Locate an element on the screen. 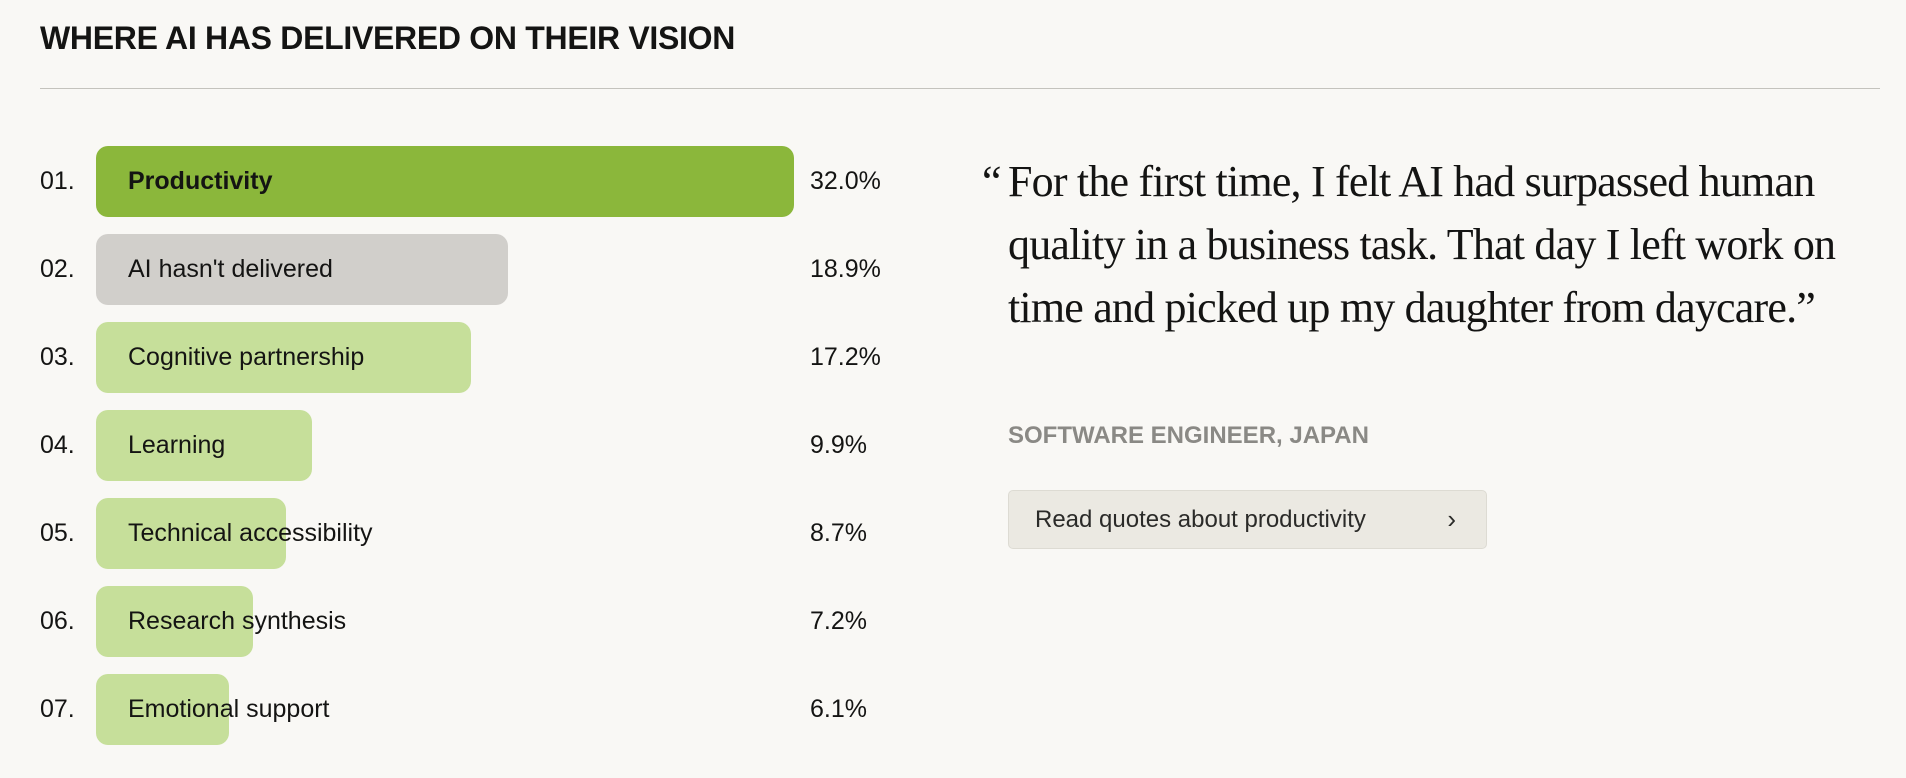 This screenshot has height=778, width=1906. value-label: 18.9% is located at coordinates (845, 269).